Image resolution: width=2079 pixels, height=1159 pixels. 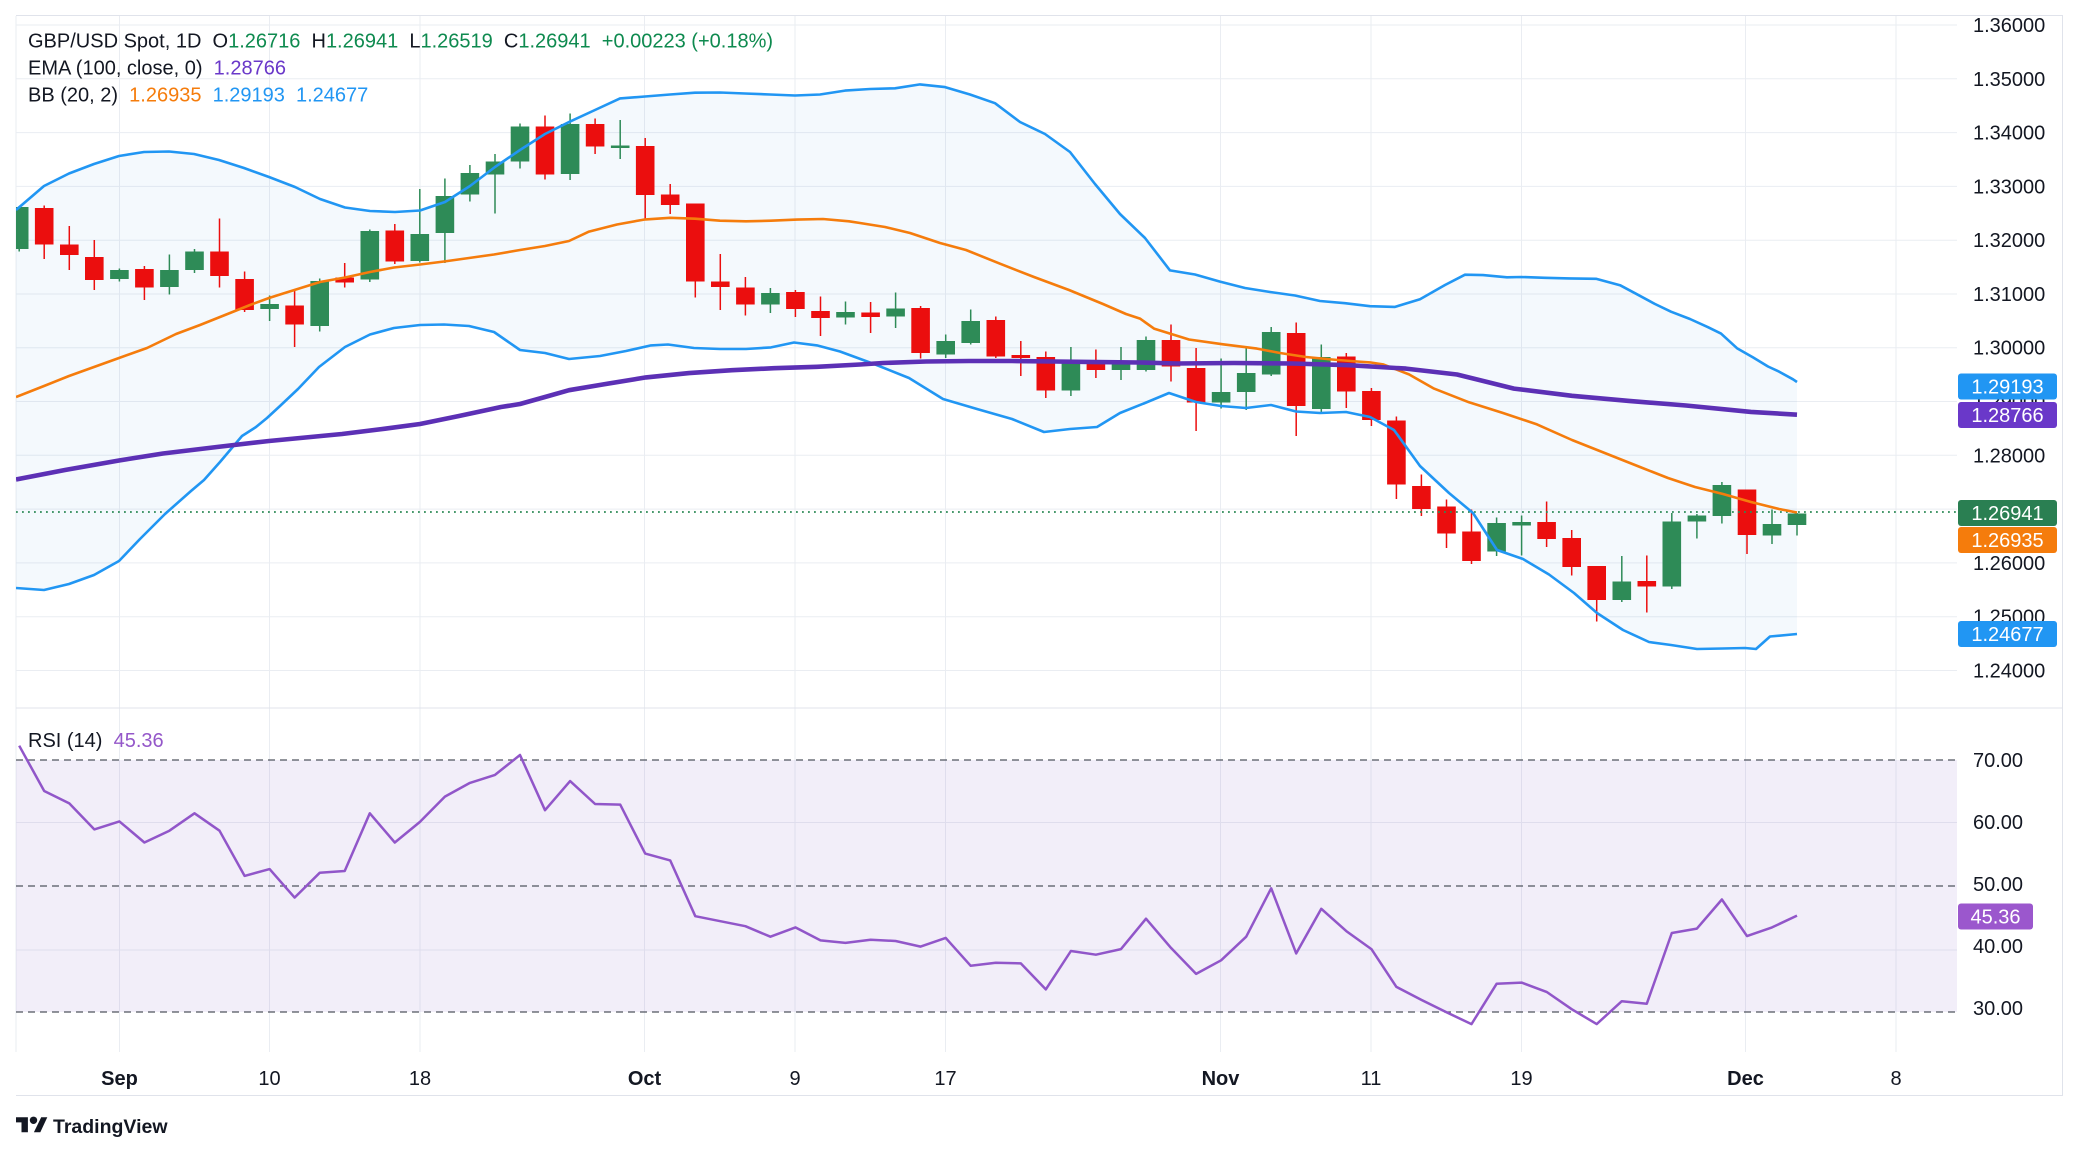 I want to click on svg-text: RSI (14) 45.36, so click(x=96, y=741).